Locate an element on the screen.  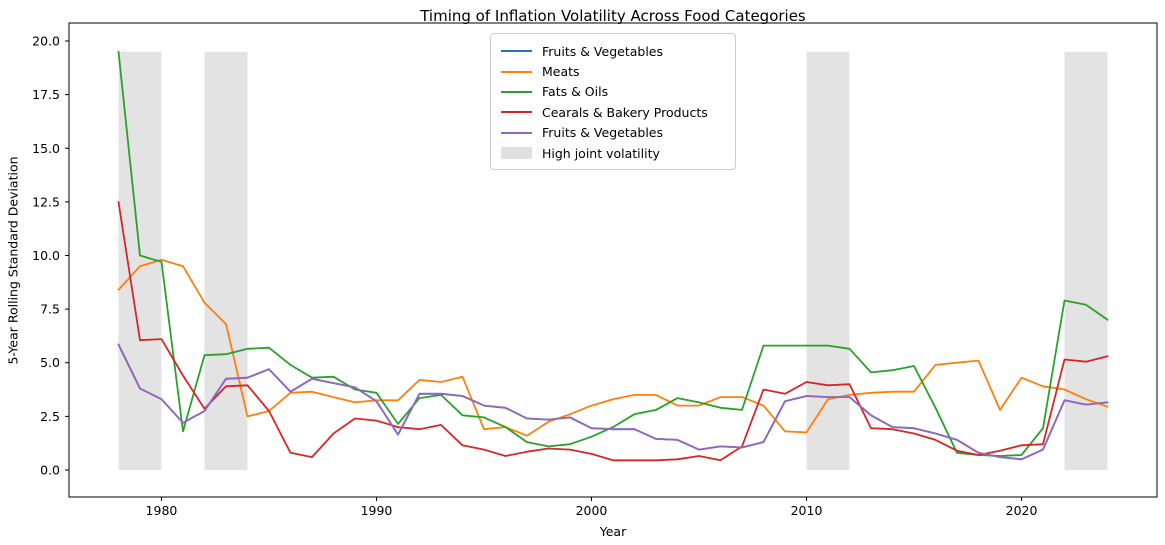
x-tick-label: 2010 is located at coordinates (807, 510).